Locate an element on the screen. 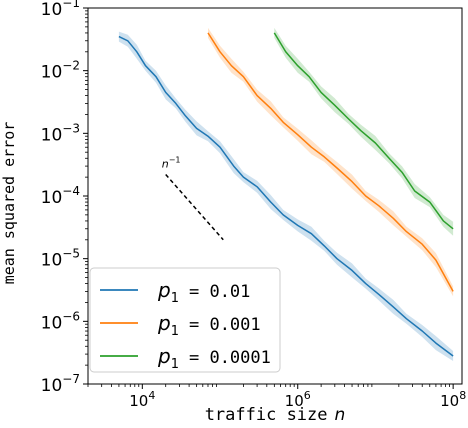 This screenshot has width=468, height=428. legend-label-2: p1 = 0.001 is located at coordinates (209, 325).